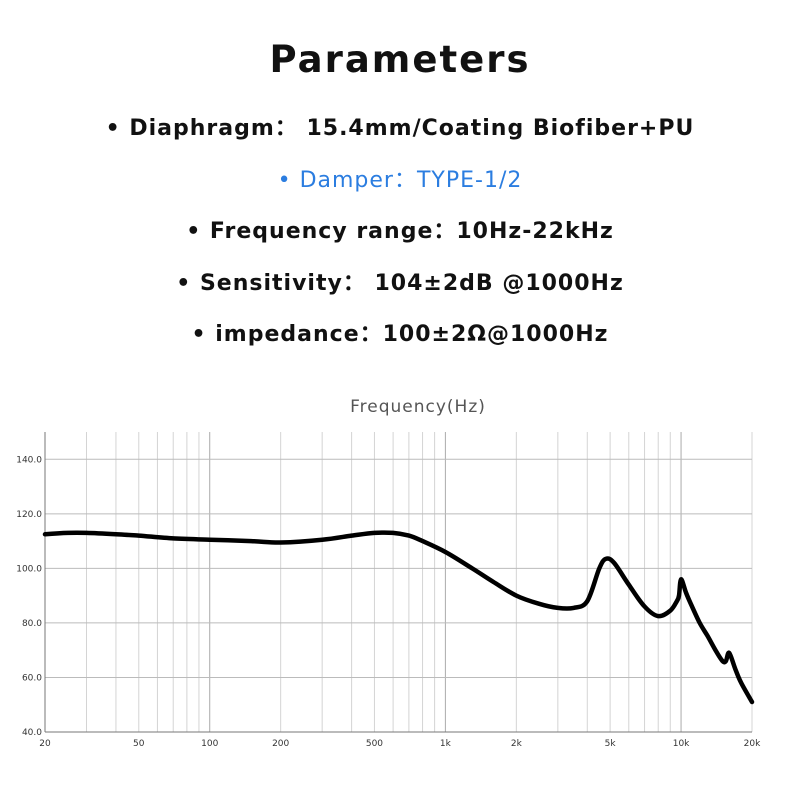 The height and width of the screenshot is (800, 800). Describe the element at coordinates (32, 678) in the screenshot. I see `y-tick-label: 60.0` at that location.